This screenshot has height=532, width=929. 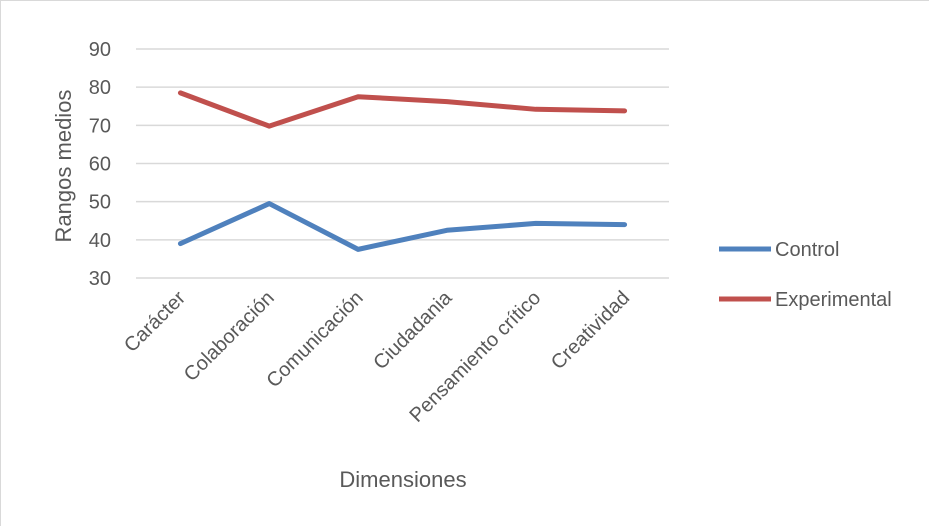 What do you see at coordinates (402, 109) in the screenshot?
I see `series-line-experimental` at bounding box center [402, 109].